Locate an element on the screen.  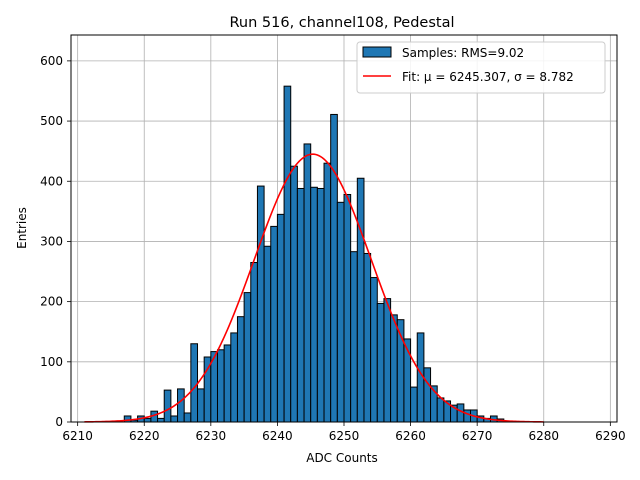
x-tick-label: 6260 is located at coordinates (410, 436).